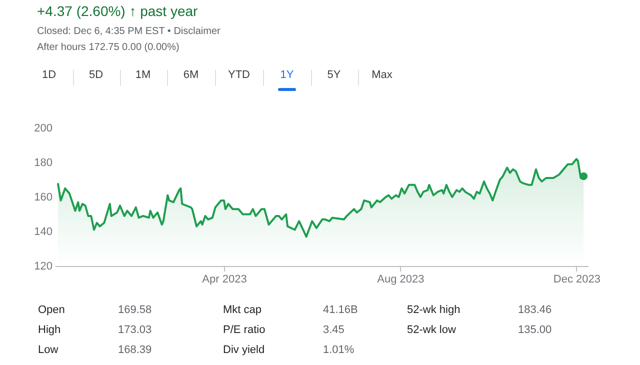  Describe the element at coordinates (43, 232) in the screenshot. I see `y-tick-label: 140` at that location.